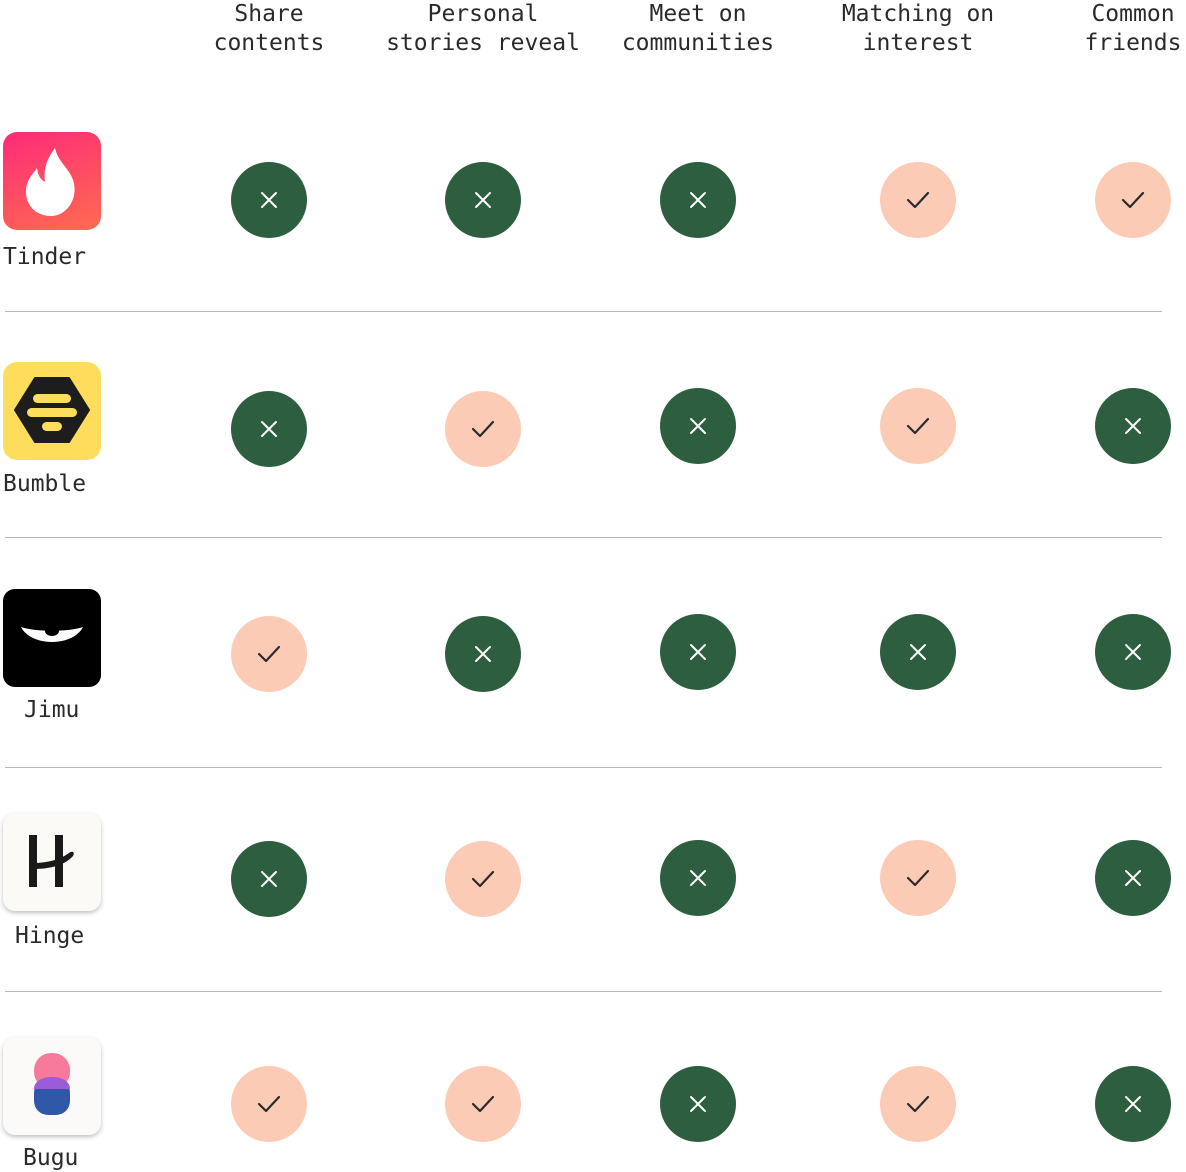  I want to click on cross-icon-hinge-meet-communities, so click(698, 878).